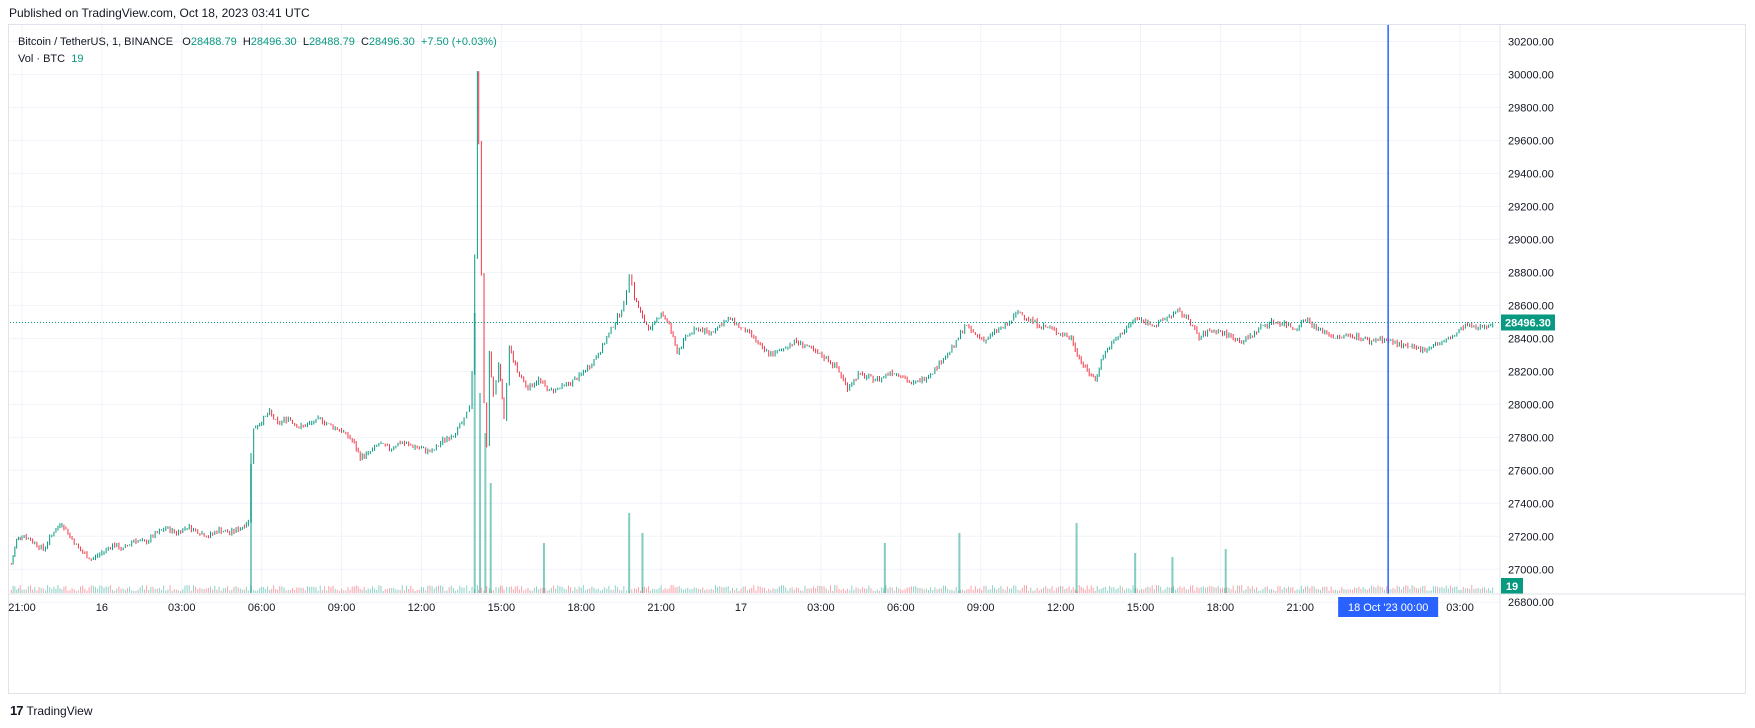 This screenshot has height=728, width=1755. I want to click on crosshair-time-badge, so click(1388, 607).